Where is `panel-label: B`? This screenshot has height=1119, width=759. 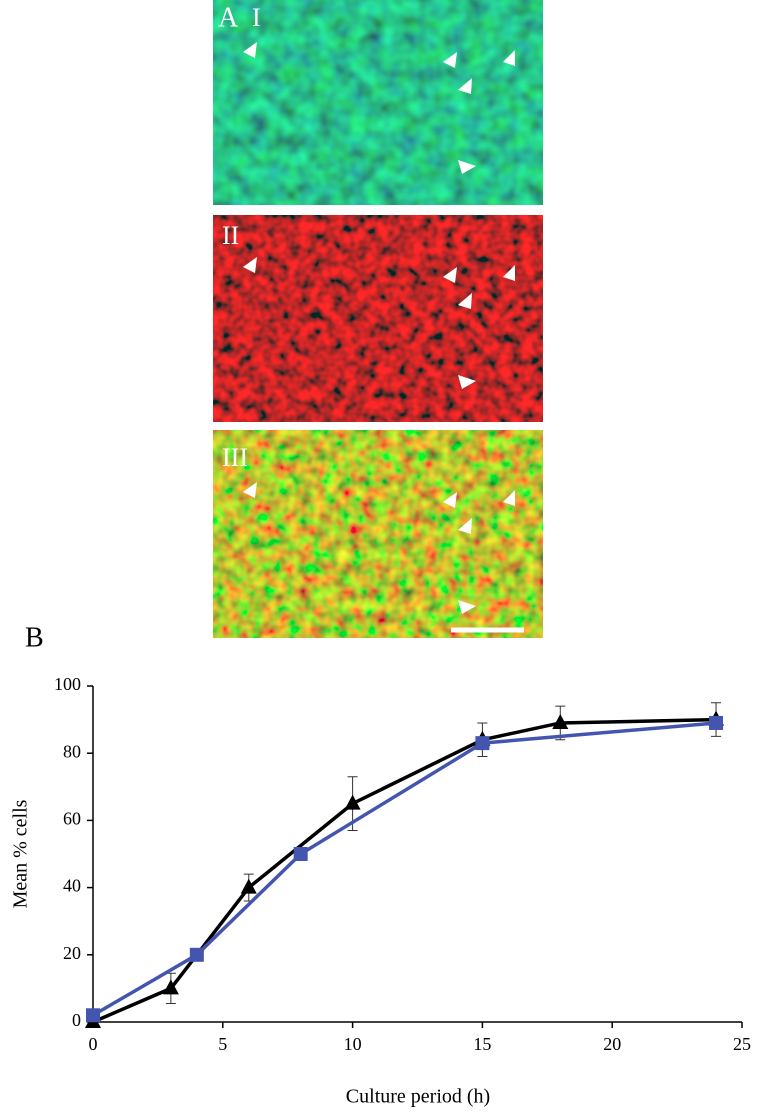
panel-label: B is located at coordinates (34, 637).